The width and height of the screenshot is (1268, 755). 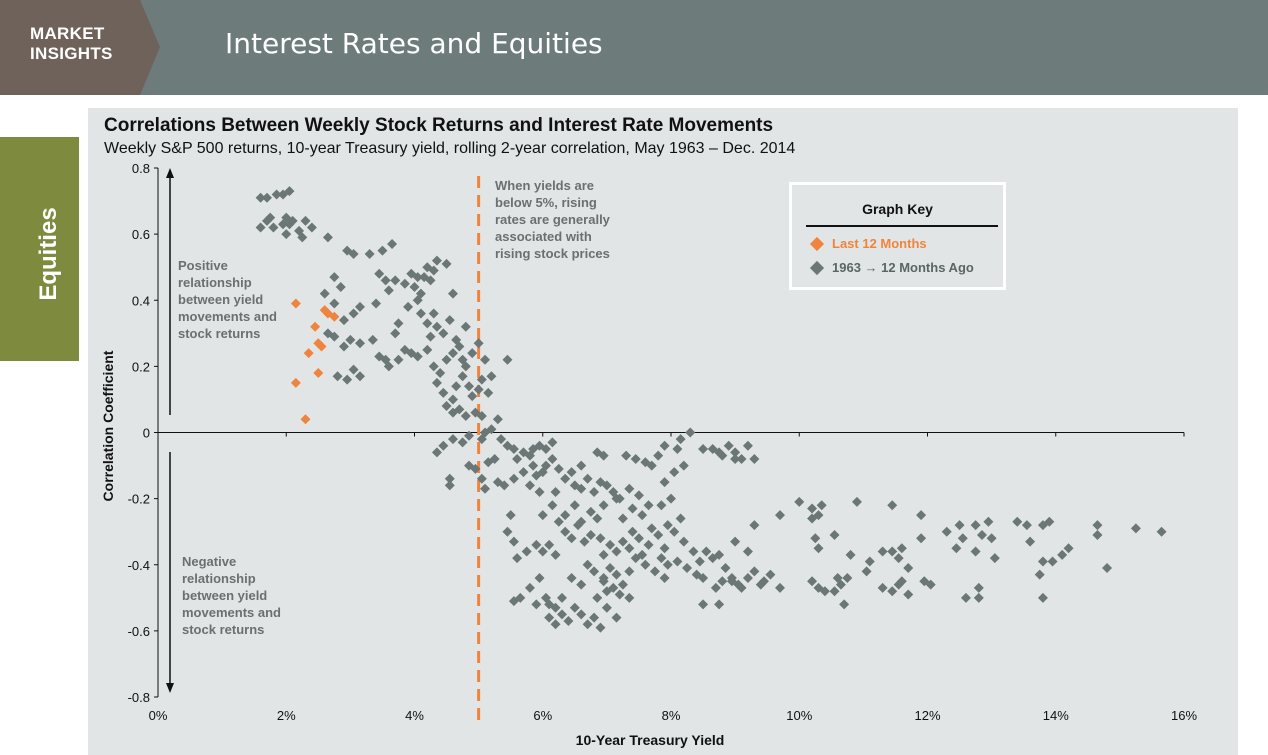 What do you see at coordinates (141, 300) in the screenshot?
I see `y-tick-label: 0.4` at bounding box center [141, 300].